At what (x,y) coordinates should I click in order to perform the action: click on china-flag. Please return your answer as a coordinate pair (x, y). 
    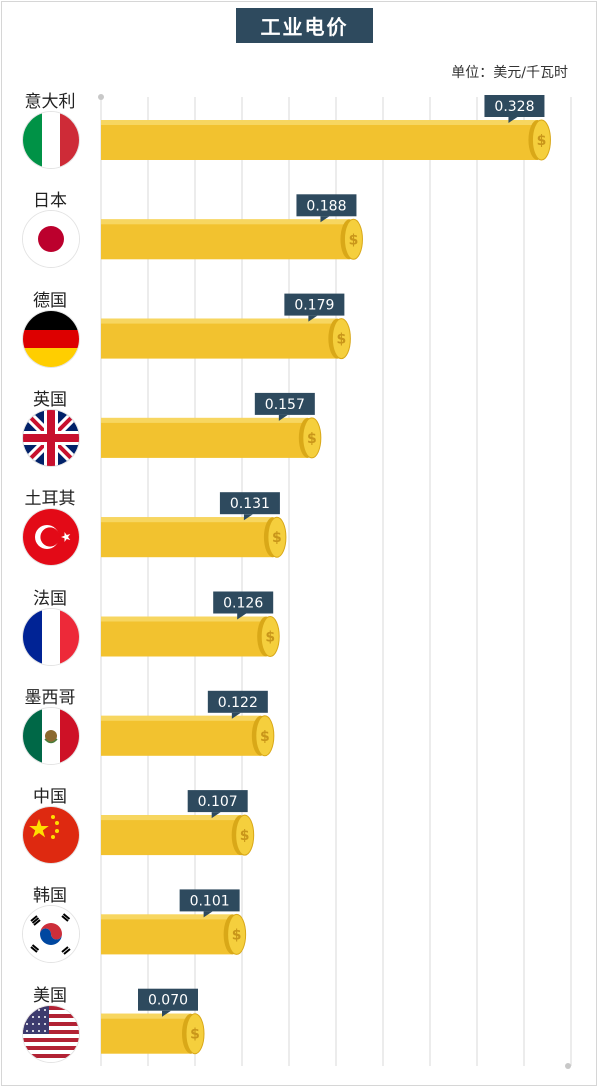
    Looking at the image, I should click on (51, 835).